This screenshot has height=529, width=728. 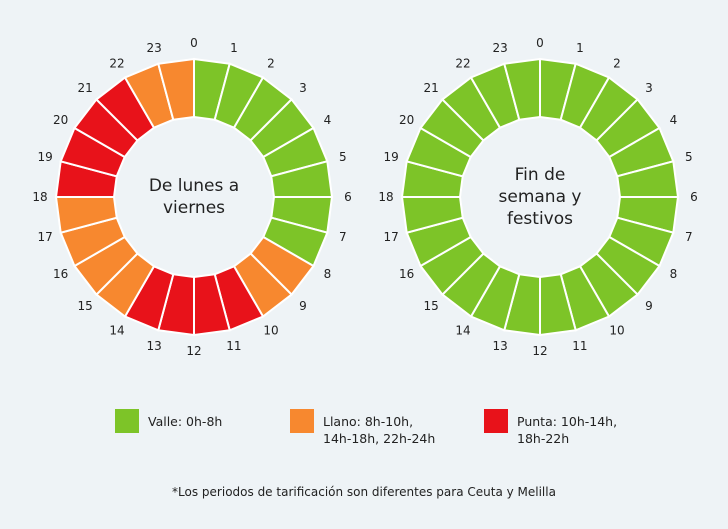 I want to click on legend-item-punta: Punta: 10h-14h, 18h-22h, so click(x=550, y=428).